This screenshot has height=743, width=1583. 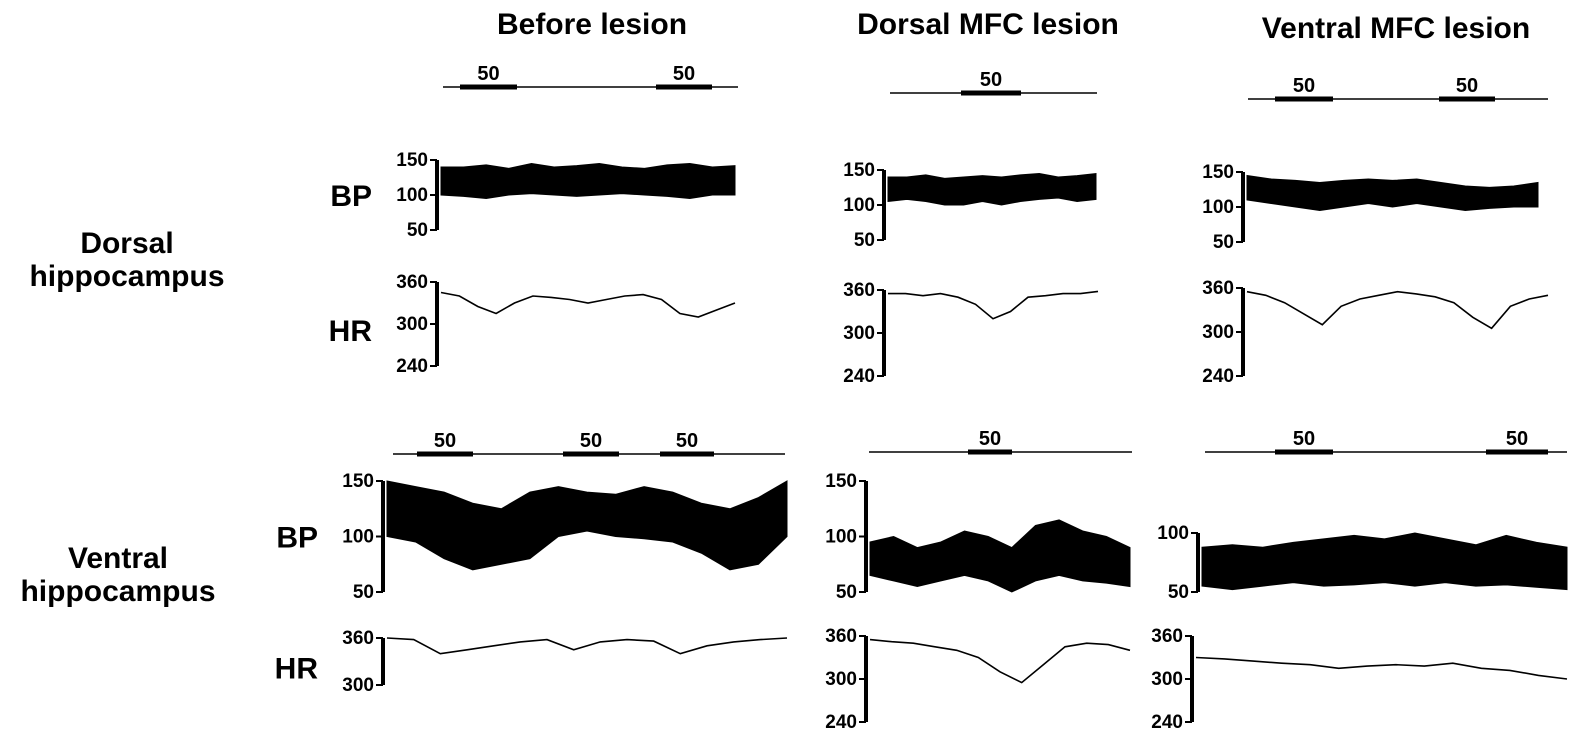 What do you see at coordinates (1396, 28) in the screenshot?
I see `column-title-ventral-mfc-lesion: Ventral MFC lesion` at bounding box center [1396, 28].